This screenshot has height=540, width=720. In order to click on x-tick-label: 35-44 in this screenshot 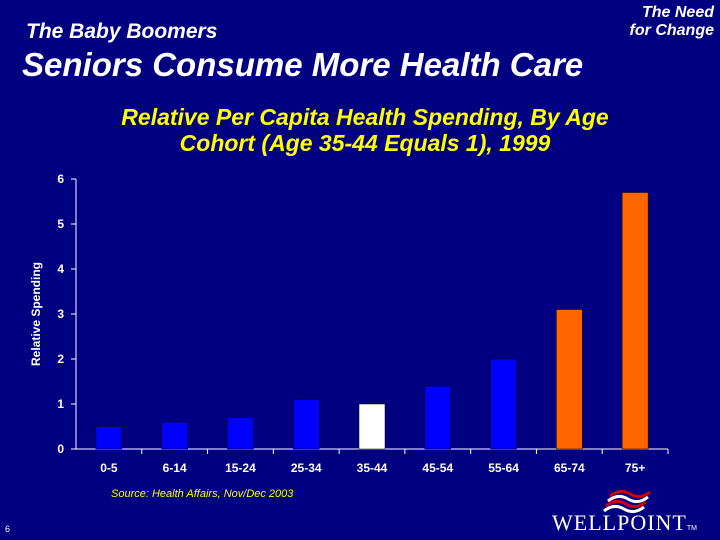, I will do `click(372, 468)`.